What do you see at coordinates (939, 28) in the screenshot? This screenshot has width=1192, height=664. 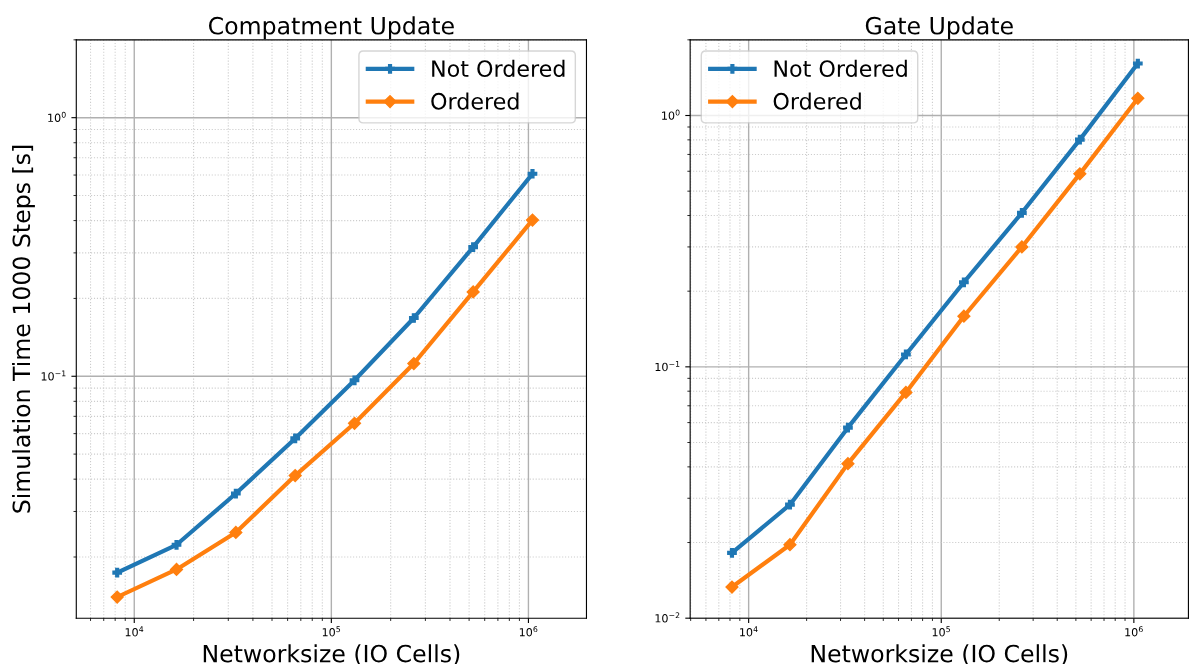 I see `chart-title: Gate Update` at bounding box center [939, 28].